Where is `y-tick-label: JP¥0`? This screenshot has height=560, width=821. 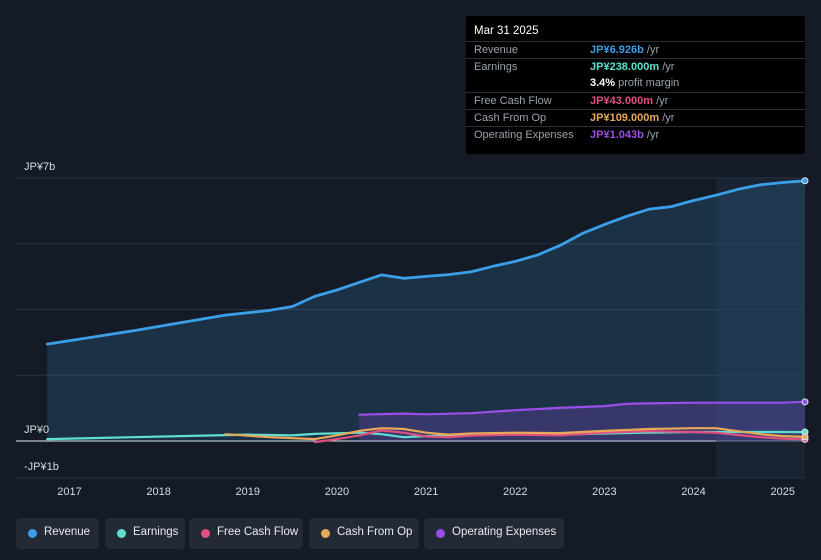
y-tick-label: JP¥0 is located at coordinates (36, 430).